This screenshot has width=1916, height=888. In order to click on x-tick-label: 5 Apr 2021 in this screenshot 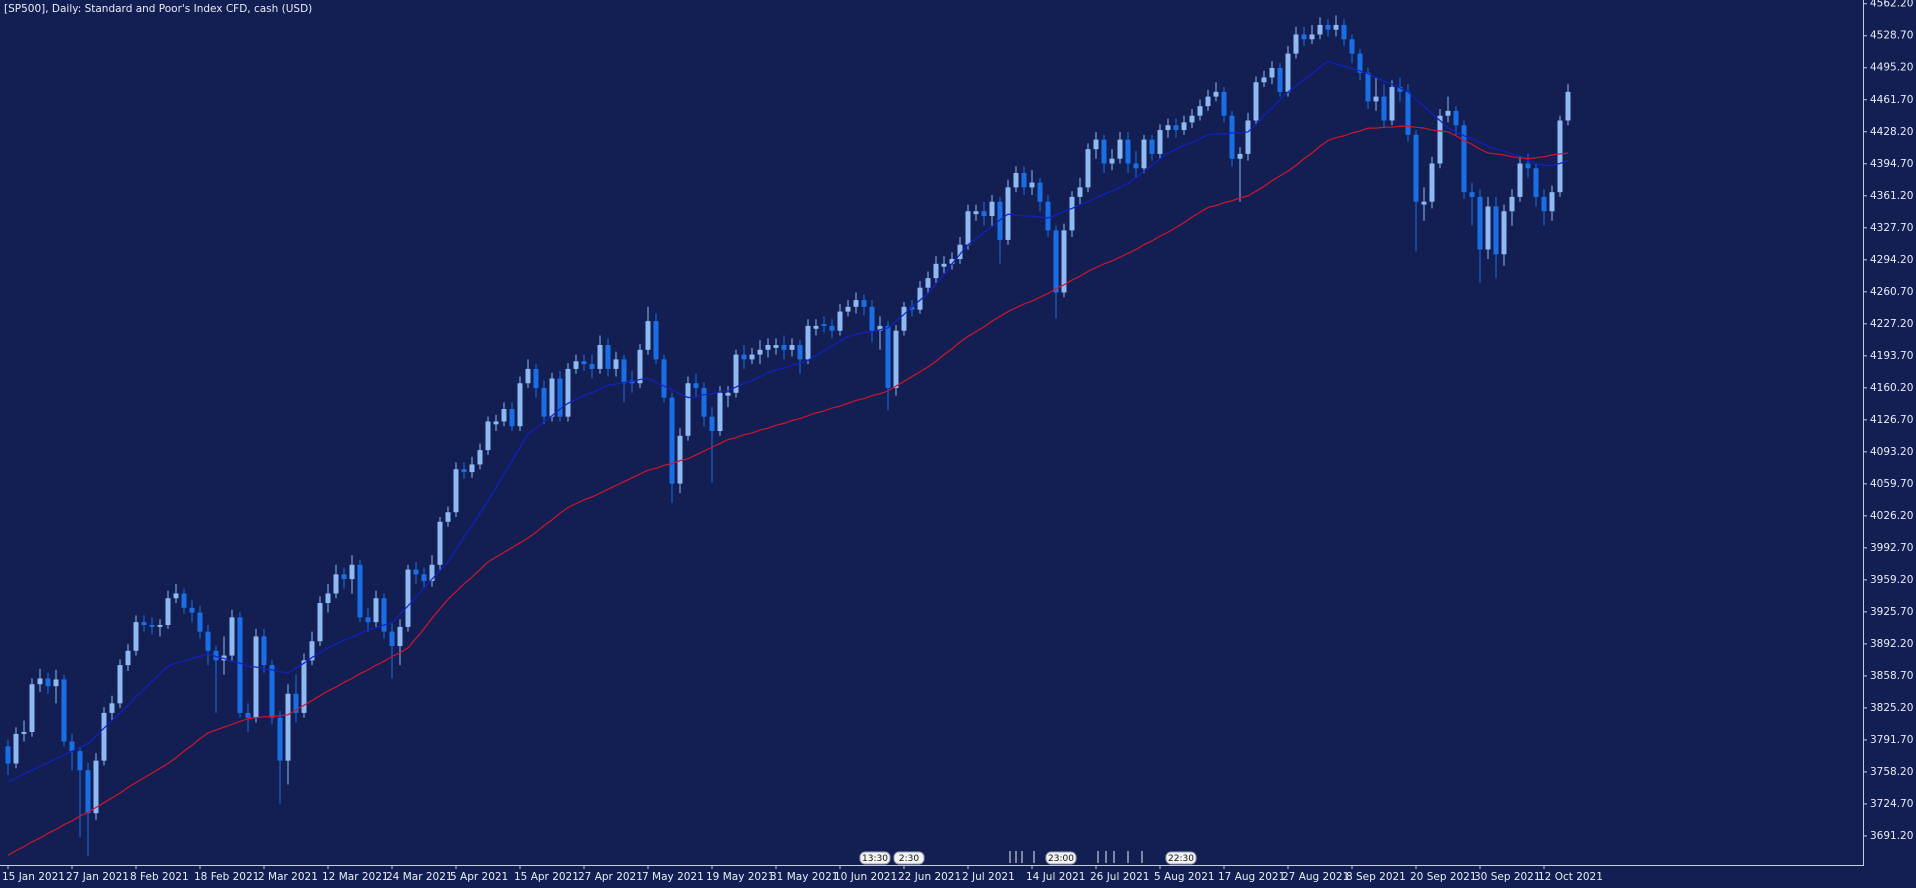, I will do `click(479, 877)`.